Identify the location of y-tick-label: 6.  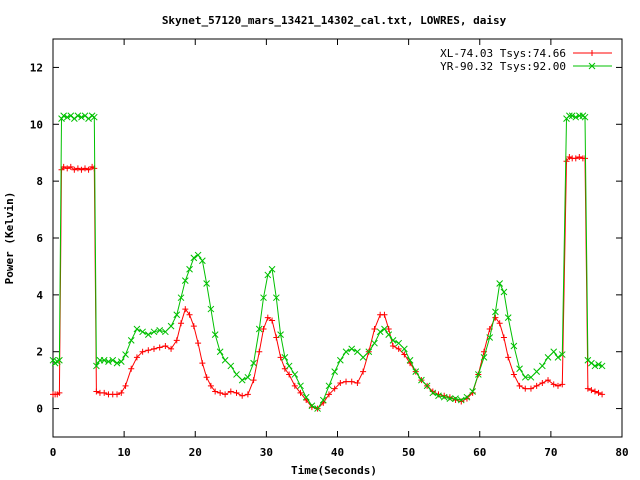
(39, 238).